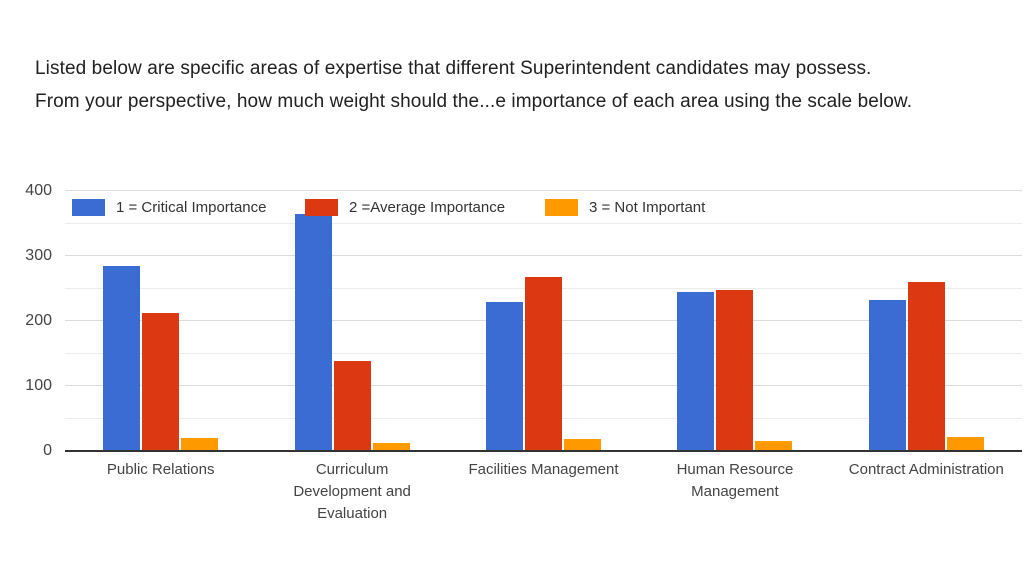 The height and width of the screenshot is (576, 1024). Describe the element at coordinates (735, 480) in the screenshot. I see `x-axis-label: Human Resource Management` at that location.